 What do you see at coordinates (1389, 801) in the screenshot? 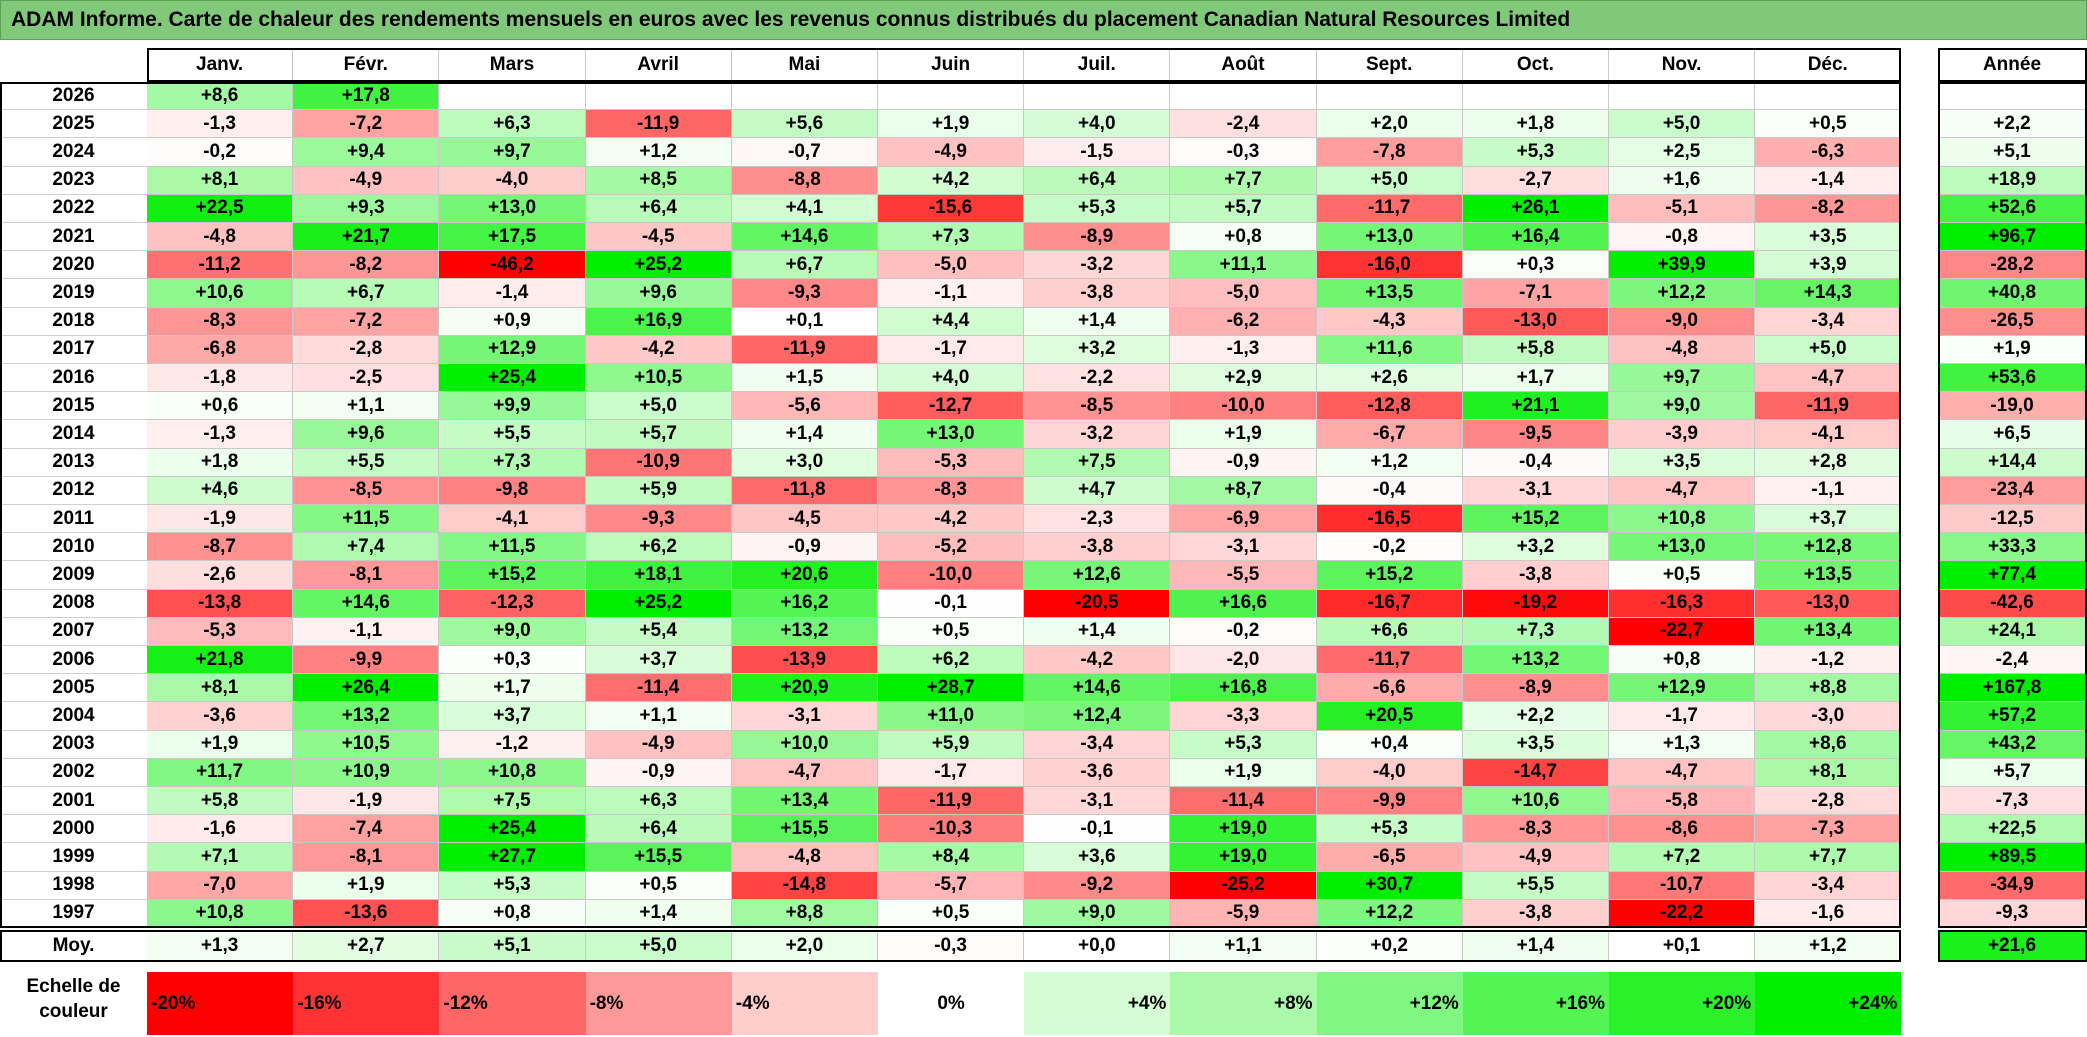
I see `heatmap-cell: -9,9` at bounding box center [1389, 801].